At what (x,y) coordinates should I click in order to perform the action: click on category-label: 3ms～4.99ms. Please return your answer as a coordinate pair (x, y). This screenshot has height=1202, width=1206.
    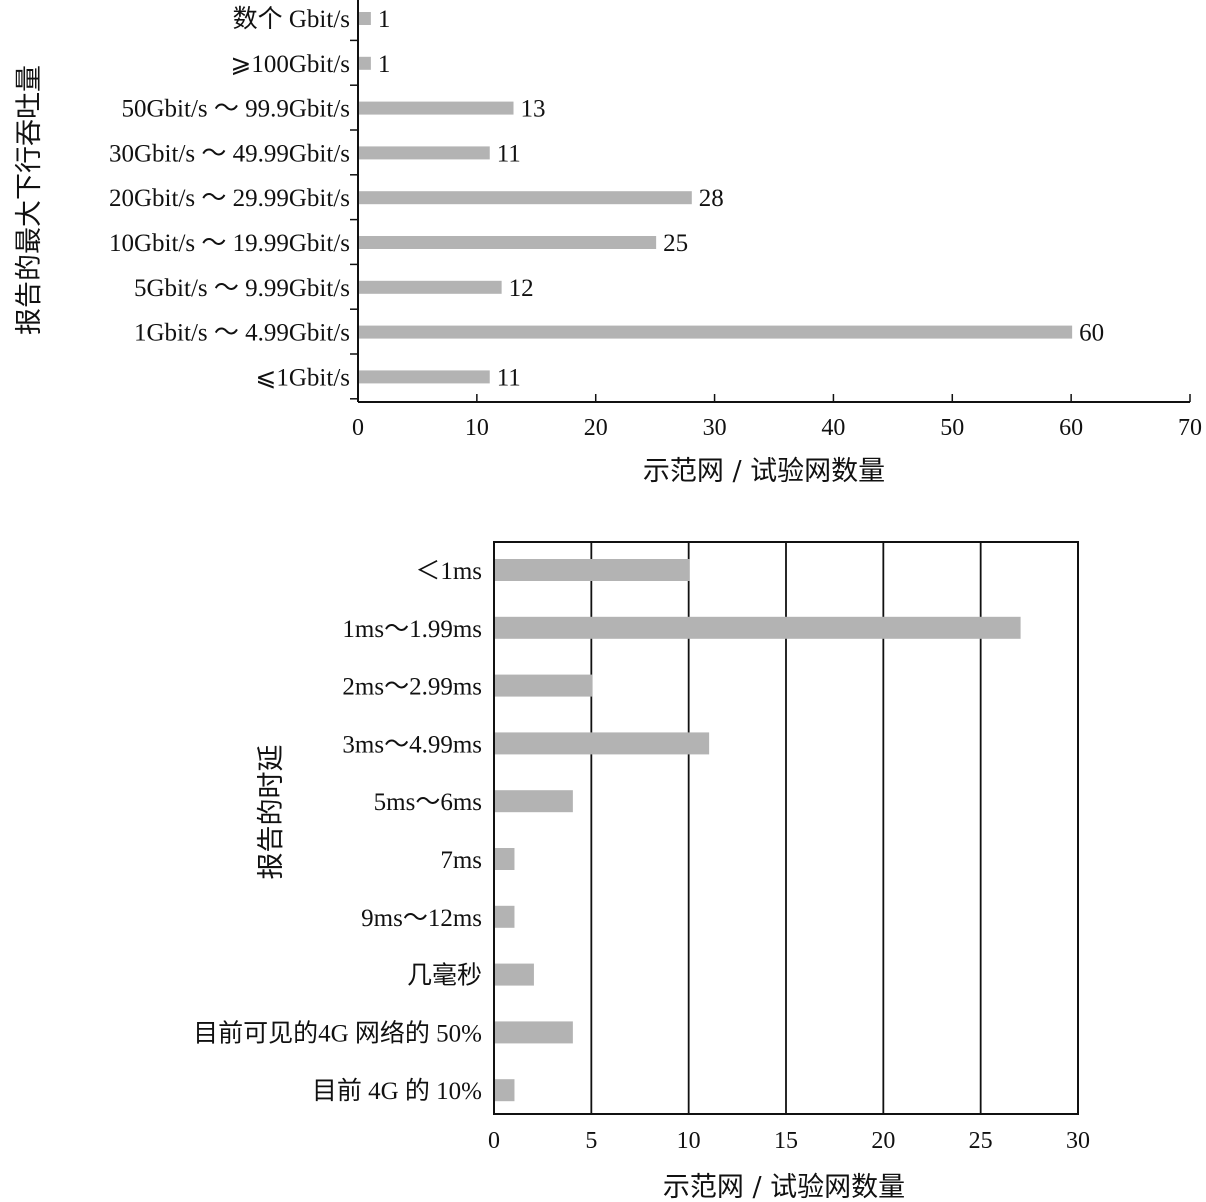
    Looking at the image, I should click on (412, 744).